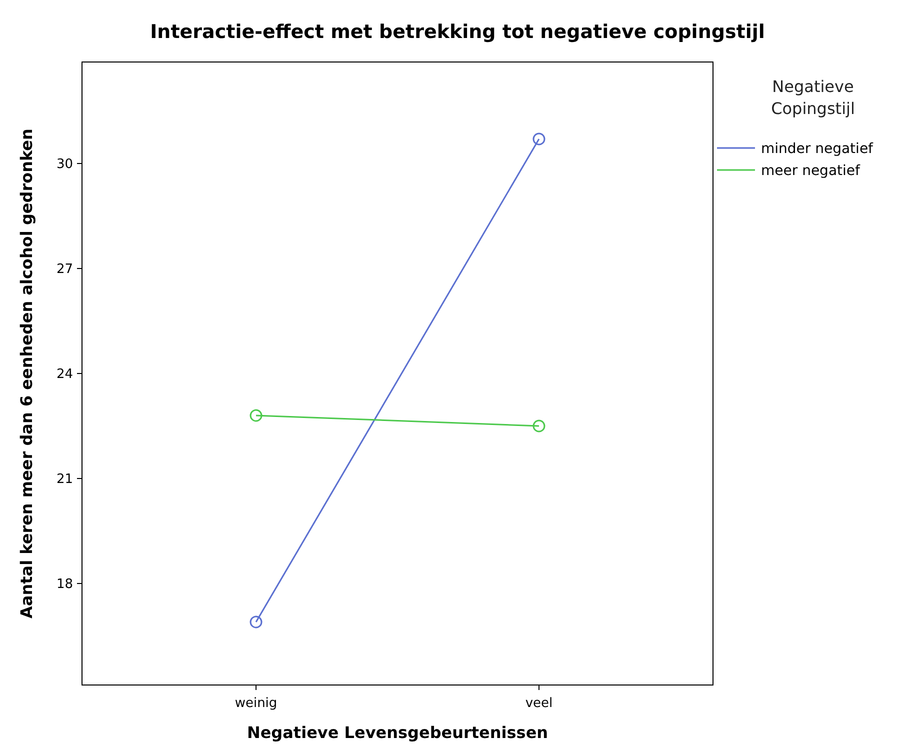 The height and width of the screenshot is (756, 903). I want to click on y-tick-label: 18, so click(64, 584).